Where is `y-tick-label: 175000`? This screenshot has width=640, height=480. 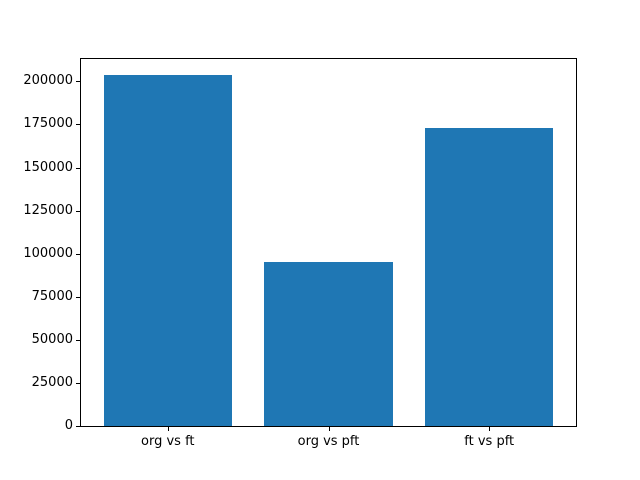
y-tick-label: 175000 is located at coordinates (48, 124).